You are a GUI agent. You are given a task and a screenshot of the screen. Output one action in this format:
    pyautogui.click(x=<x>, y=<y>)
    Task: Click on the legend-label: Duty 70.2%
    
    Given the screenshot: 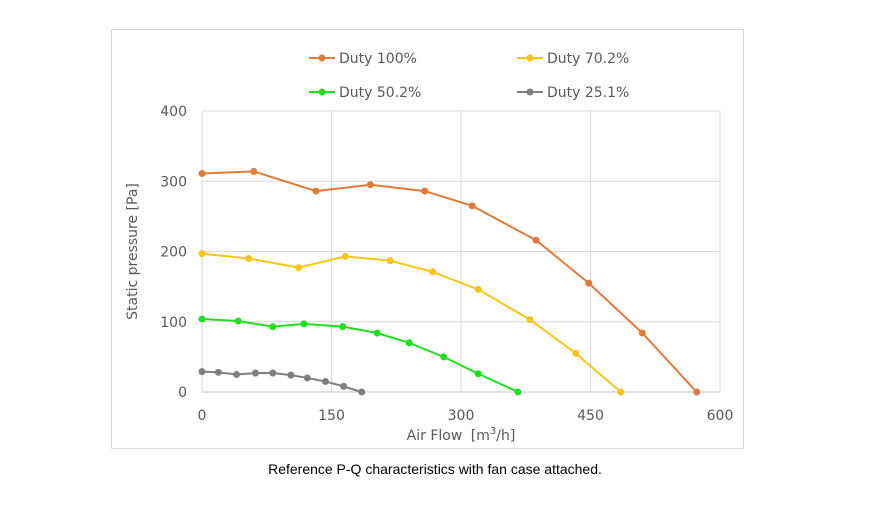 What is the action you would take?
    pyautogui.click(x=588, y=59)
    